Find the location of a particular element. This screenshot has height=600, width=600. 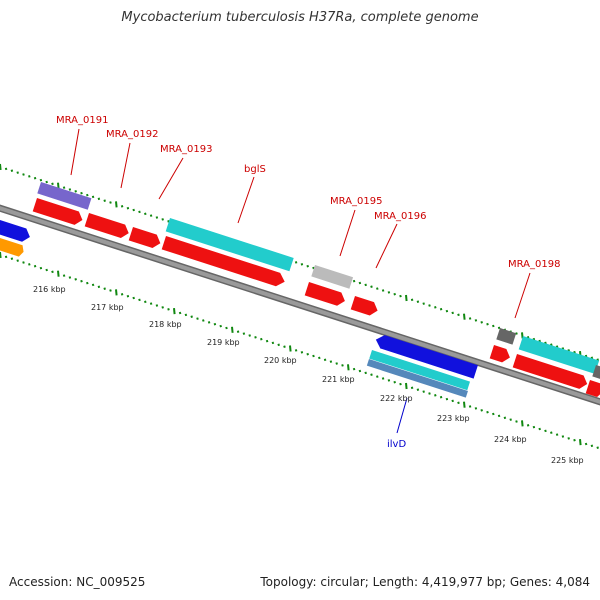

kbp-label-223: 223 kbp is located at coordinates (453, 418).